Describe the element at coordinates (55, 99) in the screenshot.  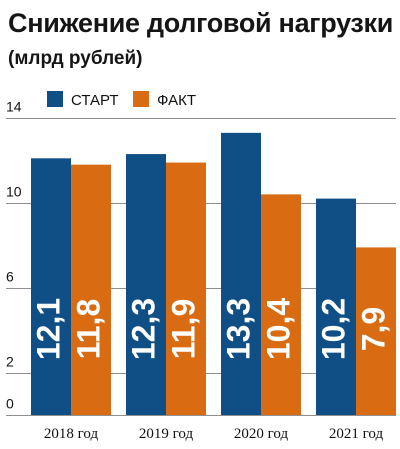
I see `legend-swatch-start` at that location.